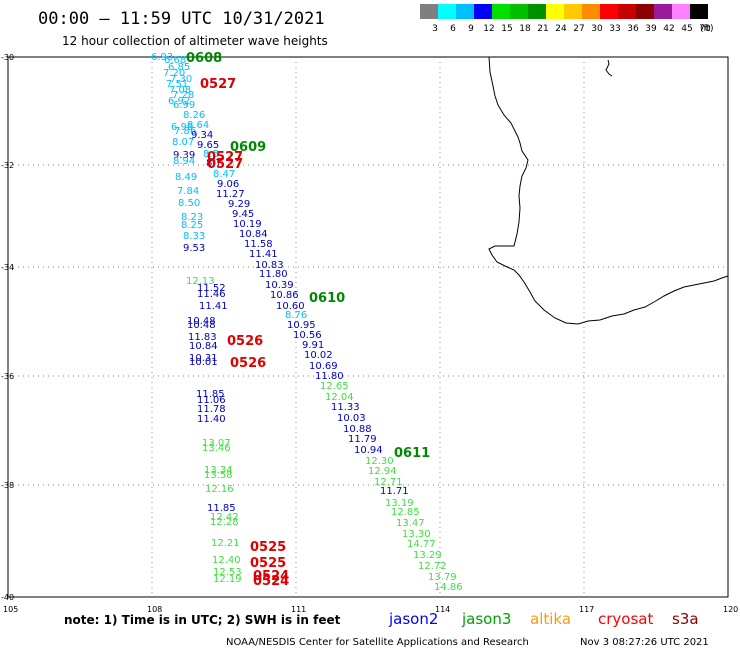 This screenshot has width=740, height=650. I want to click on lon-tick: 111, so click(298, 609).